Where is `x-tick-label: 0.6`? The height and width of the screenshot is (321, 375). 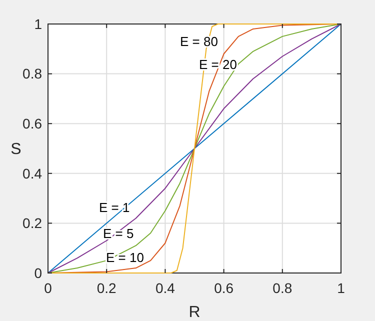 x-tick-label: 0.6 is located at coordinates (224, 288).